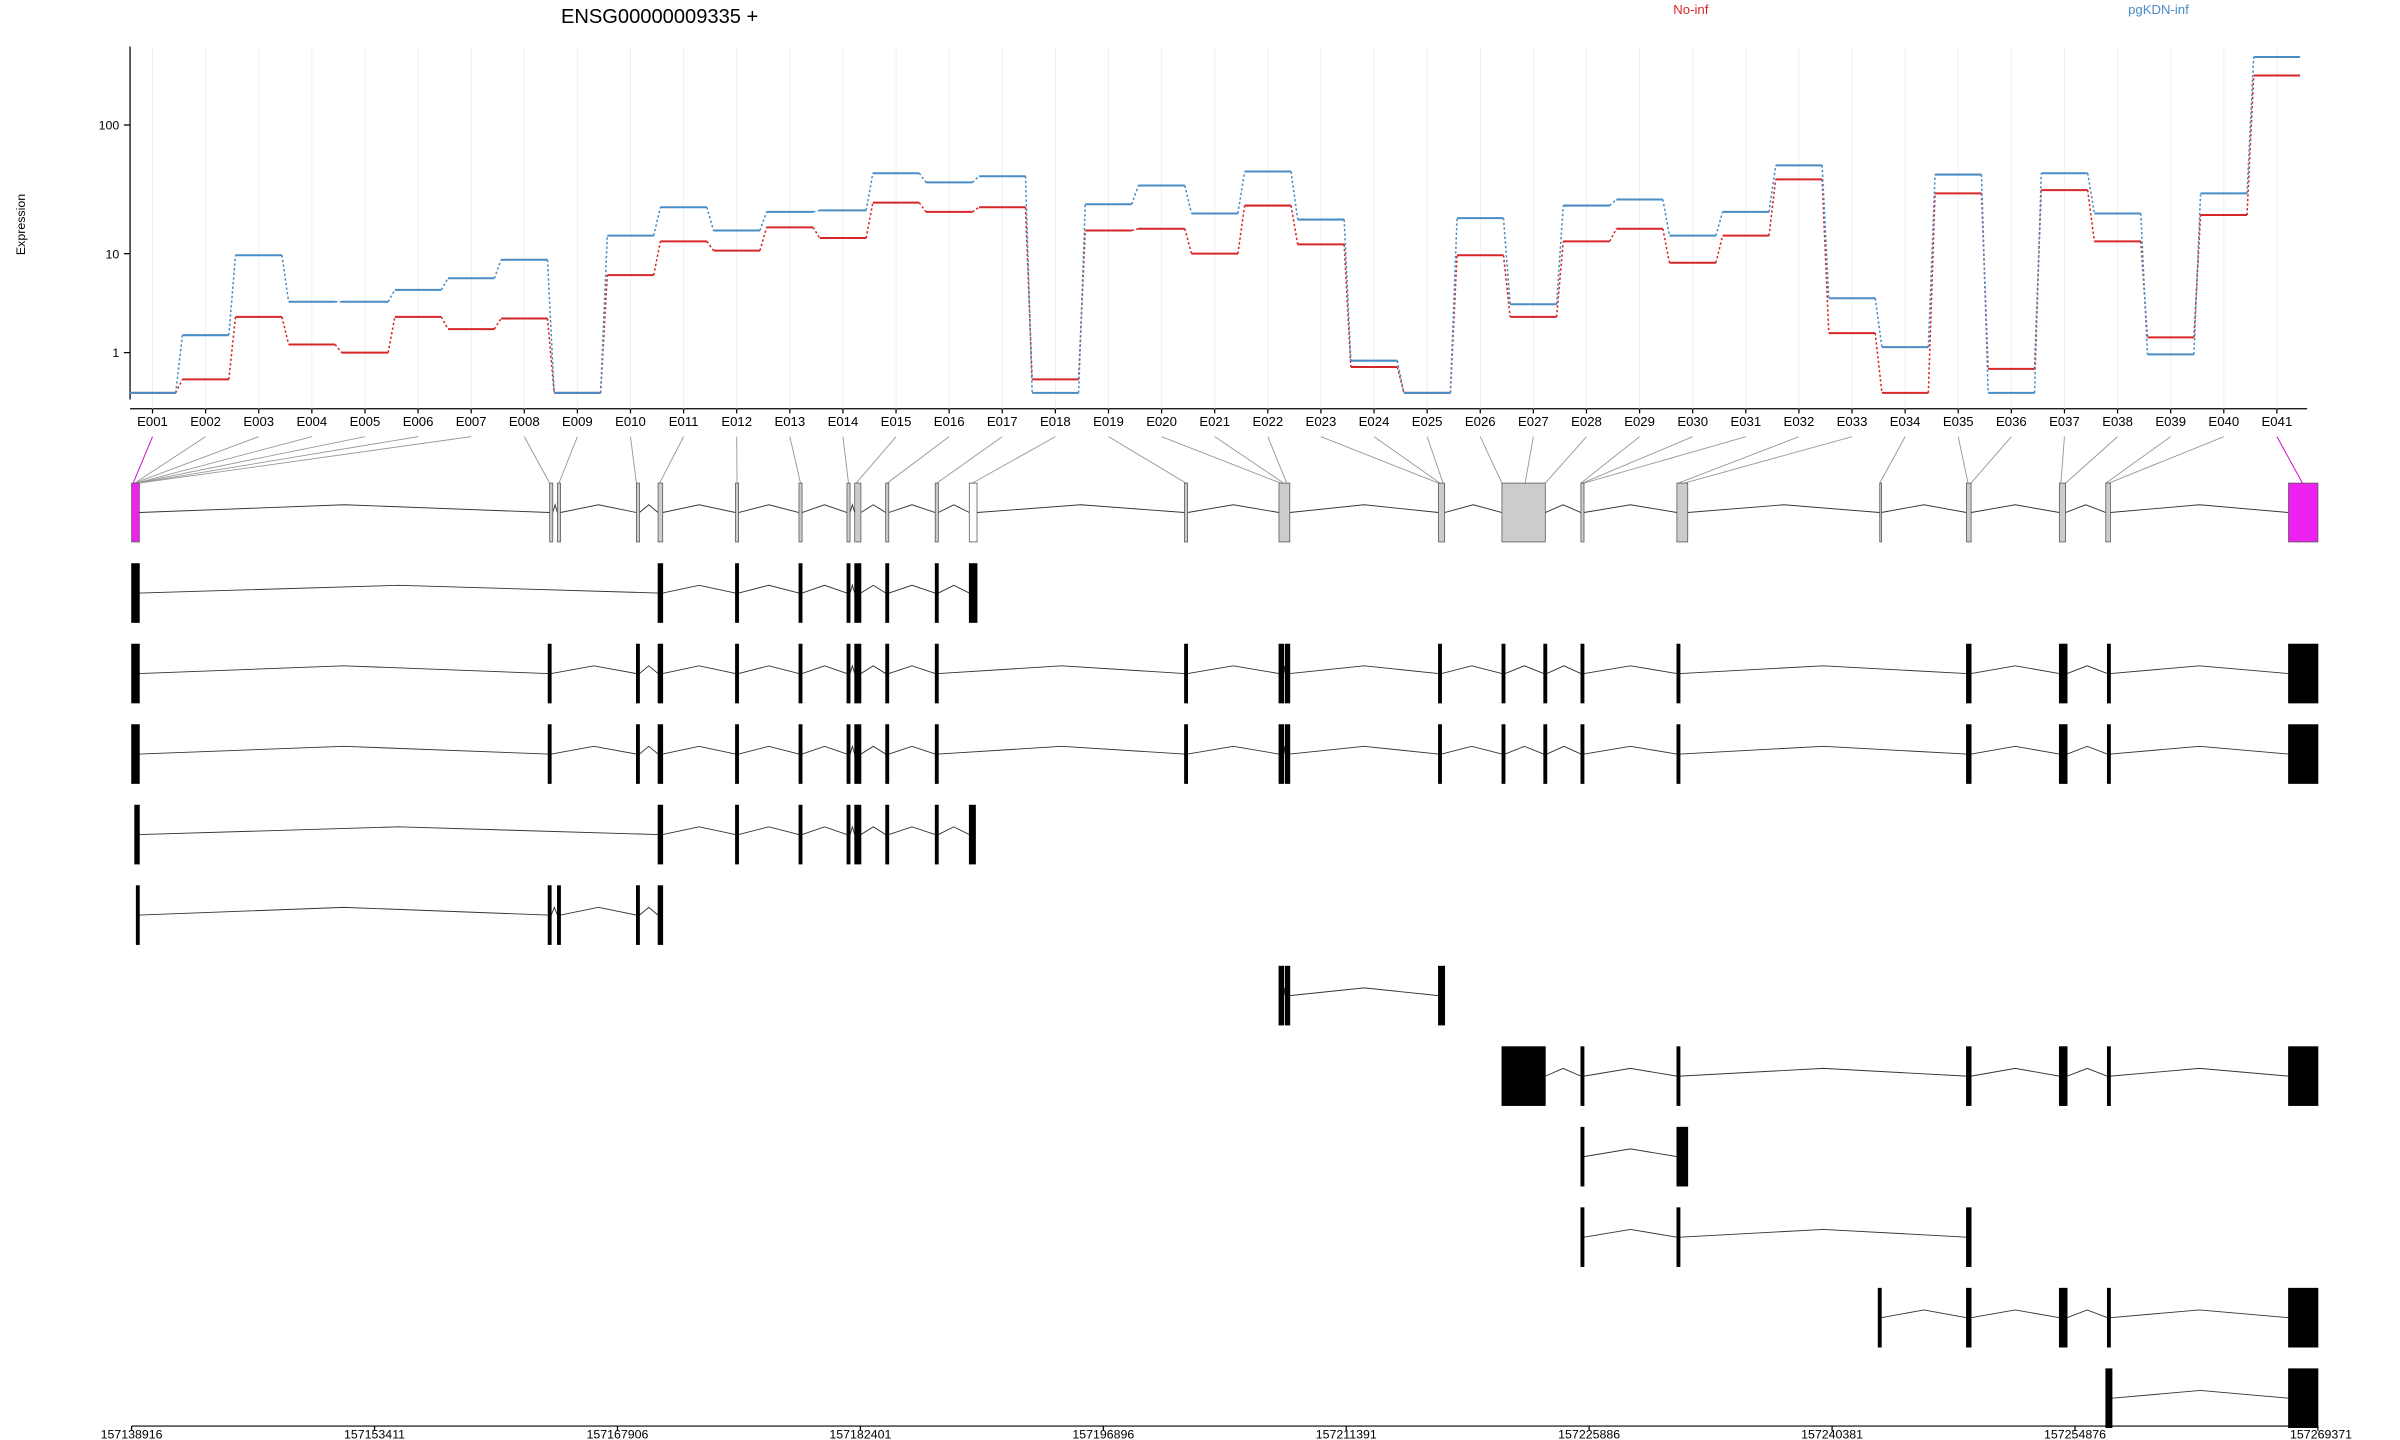 The image size is (2400, 1440). Describe the element at coordinates (736, 421) in the screenshot. I see `x-tick-label: E012` at that location.